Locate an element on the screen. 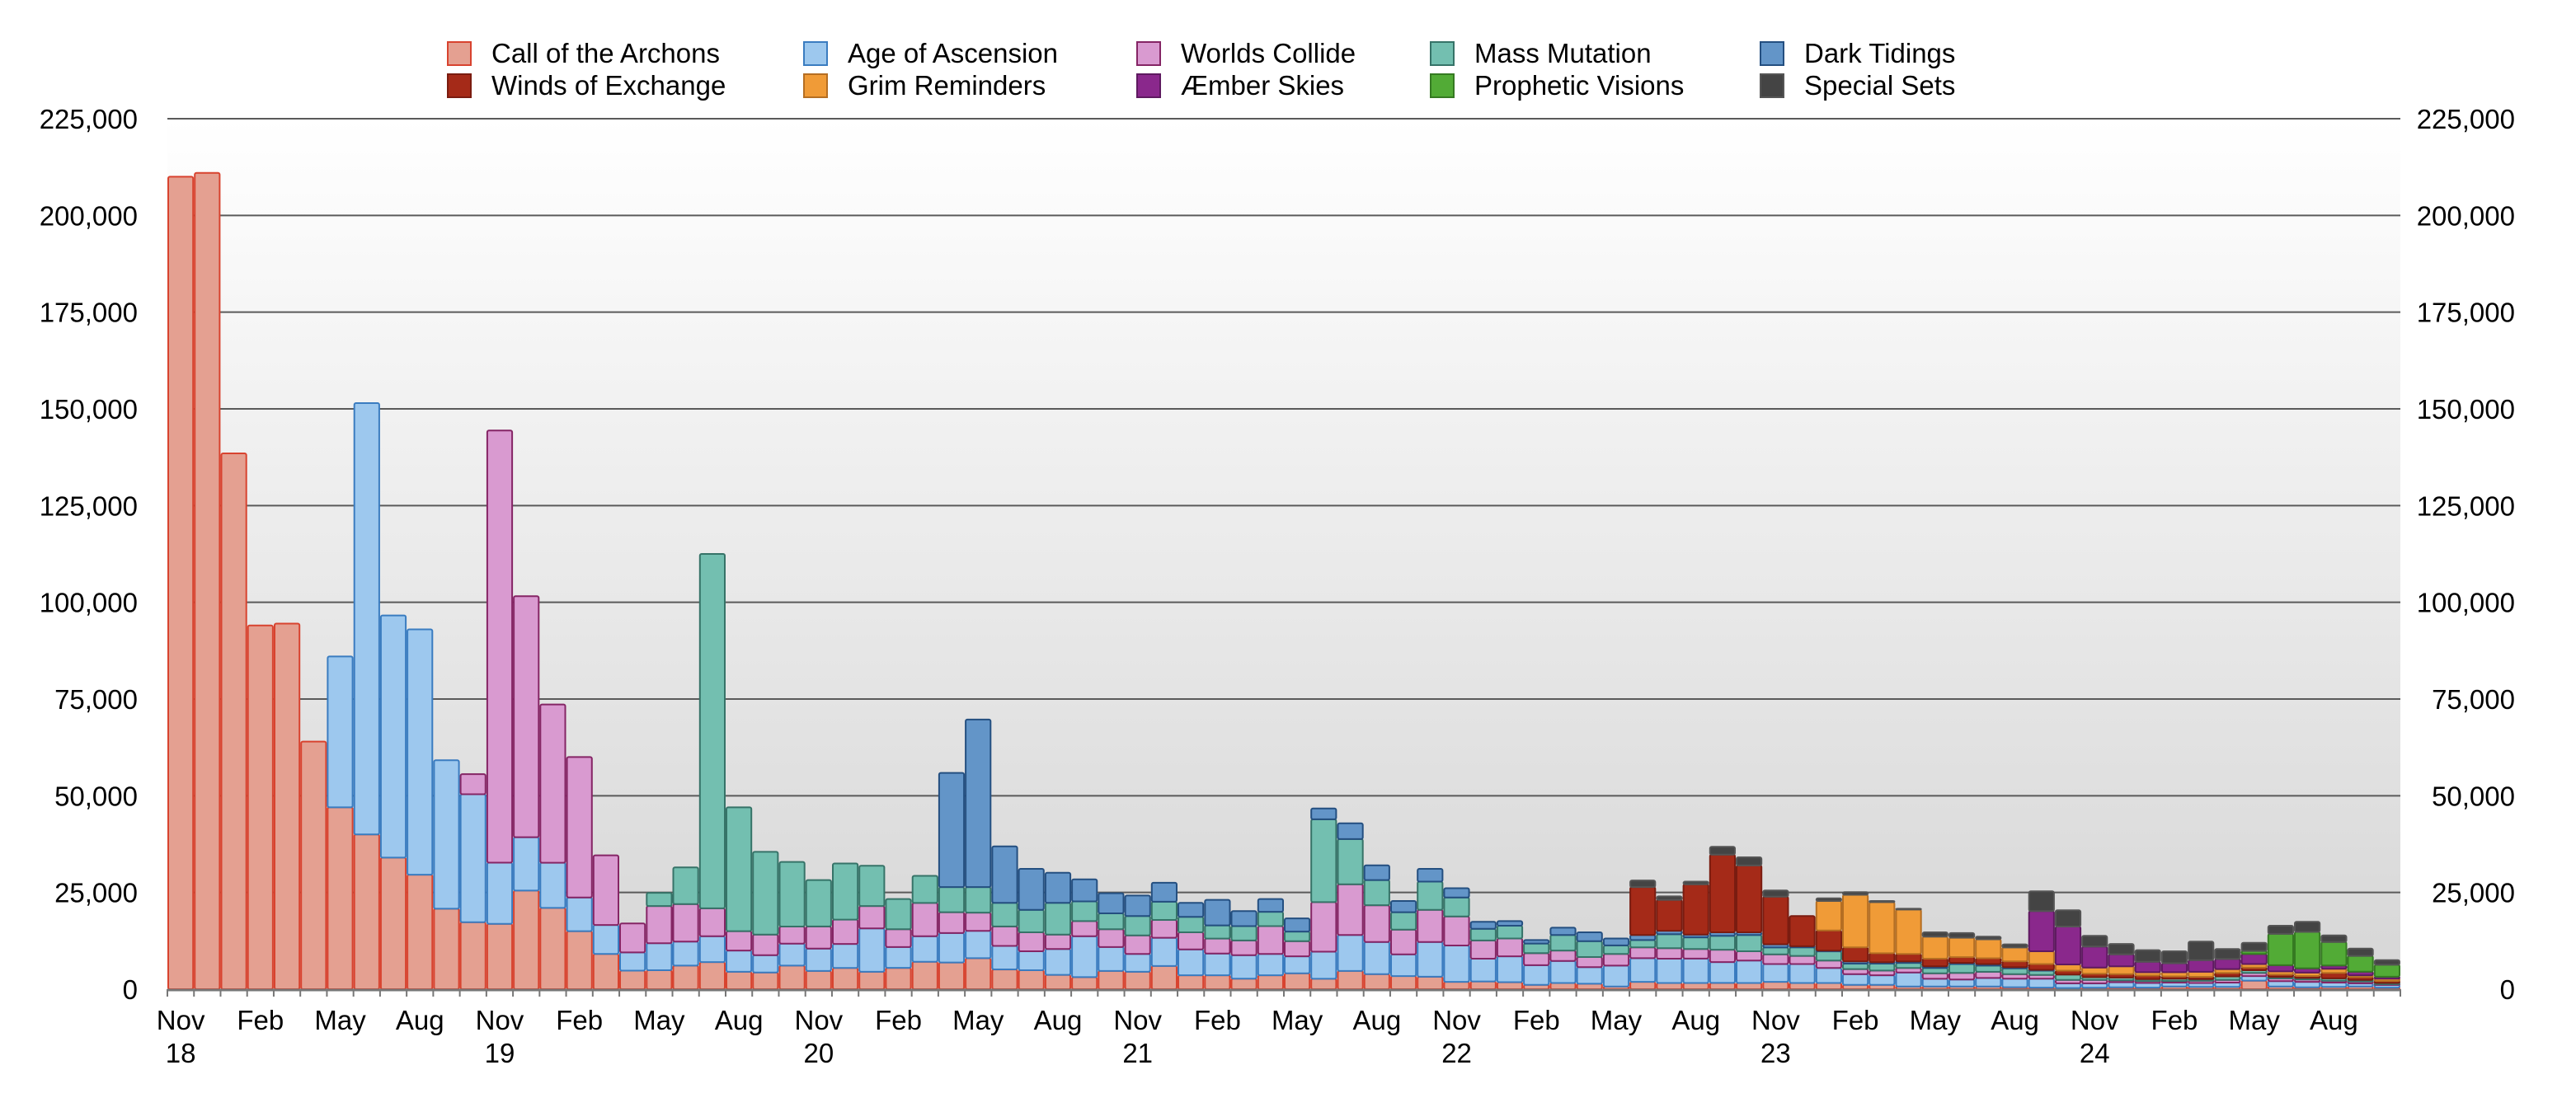  x-tick-label-year: 24 is located at coordinates (2095, 1053).